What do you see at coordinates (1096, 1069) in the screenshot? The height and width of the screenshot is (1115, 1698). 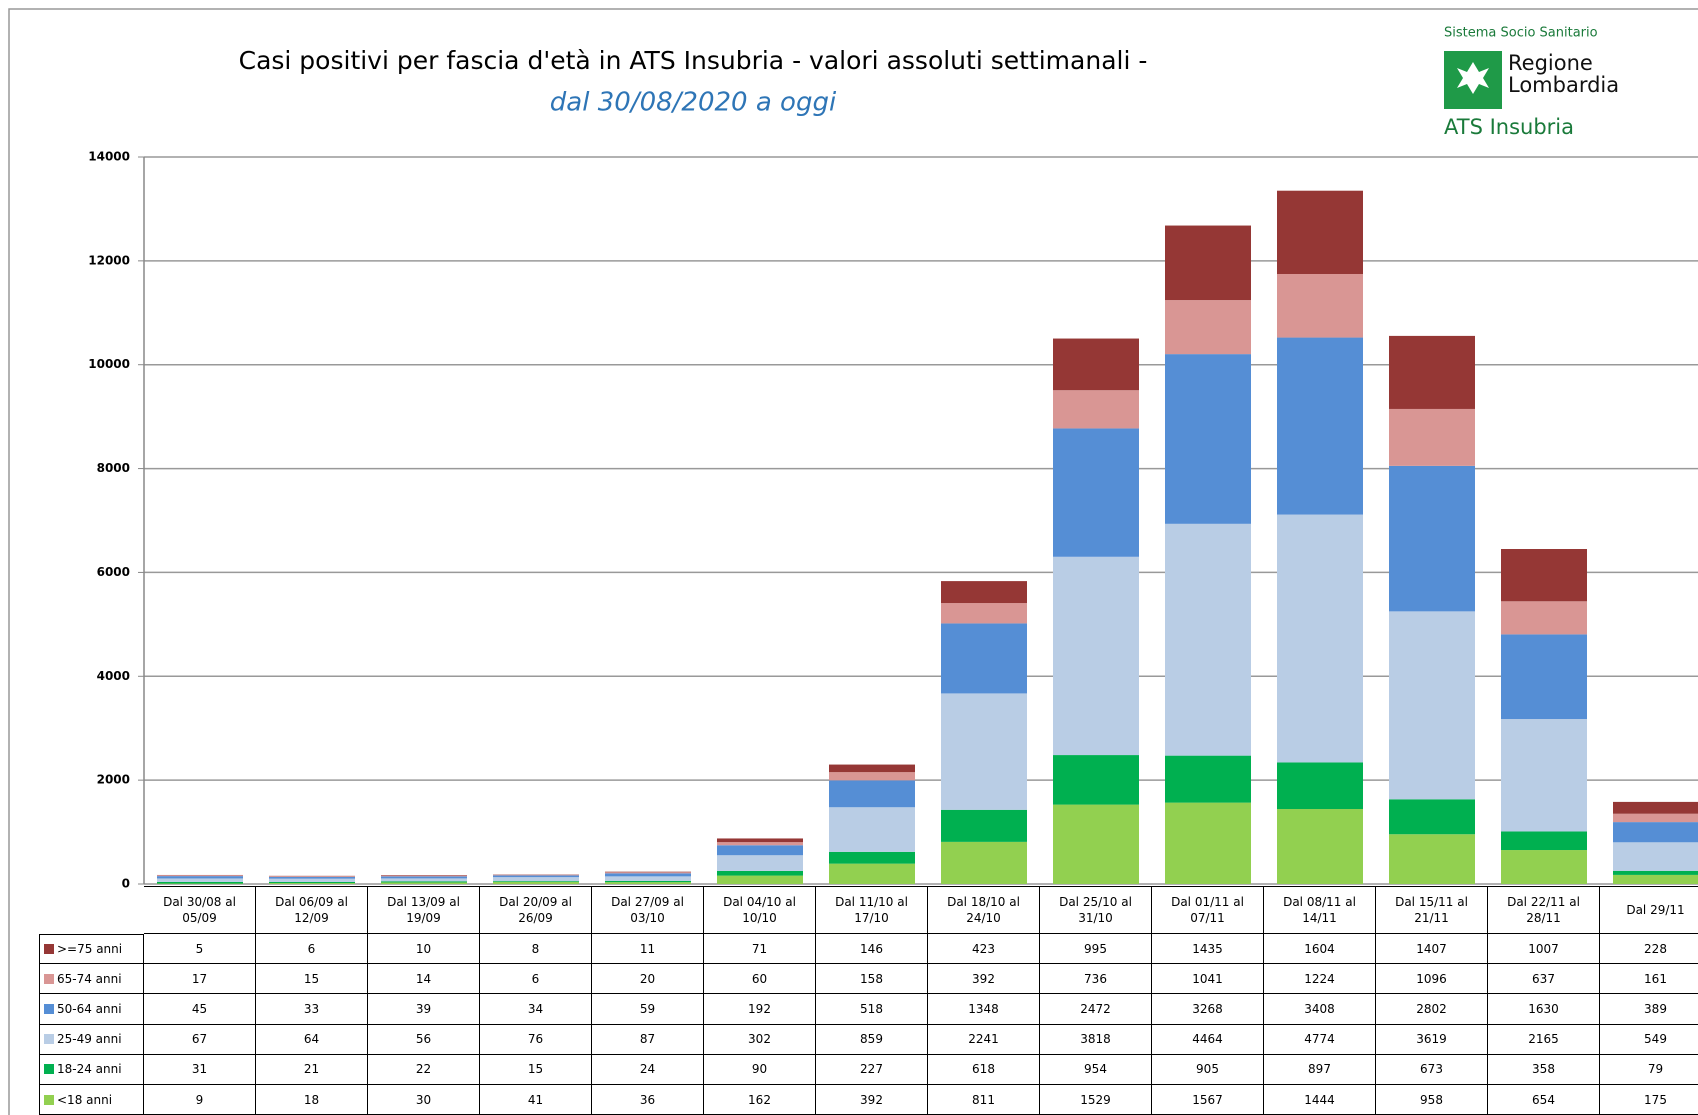 I see `table-value: 954` at bounding box center [1096, 1069].